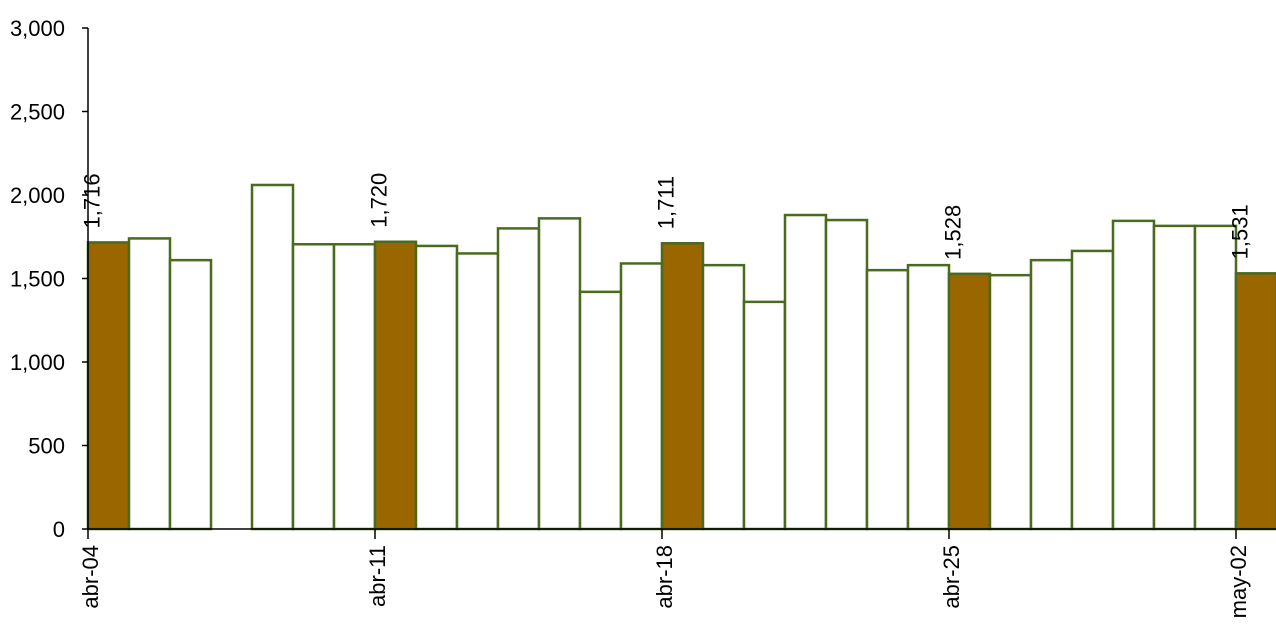 This screenshot has height=629, width=1276. I want to click on y-tick-label: 2,500, so click(37, 112).